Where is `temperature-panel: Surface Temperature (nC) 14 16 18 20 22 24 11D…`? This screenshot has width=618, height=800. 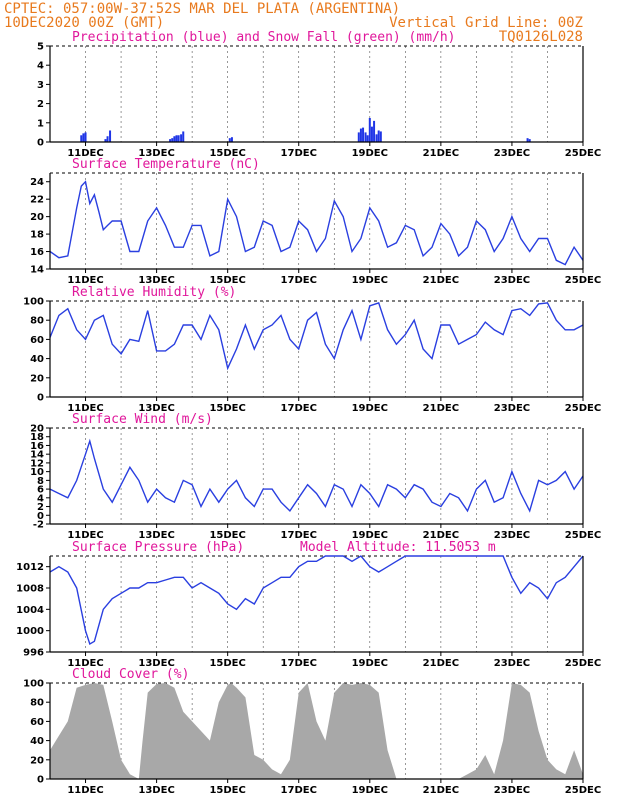 temperature-panel: Surface Temperature (nC) 14 16 18 20 22 24 11D… is located at coordinates (315, 221).